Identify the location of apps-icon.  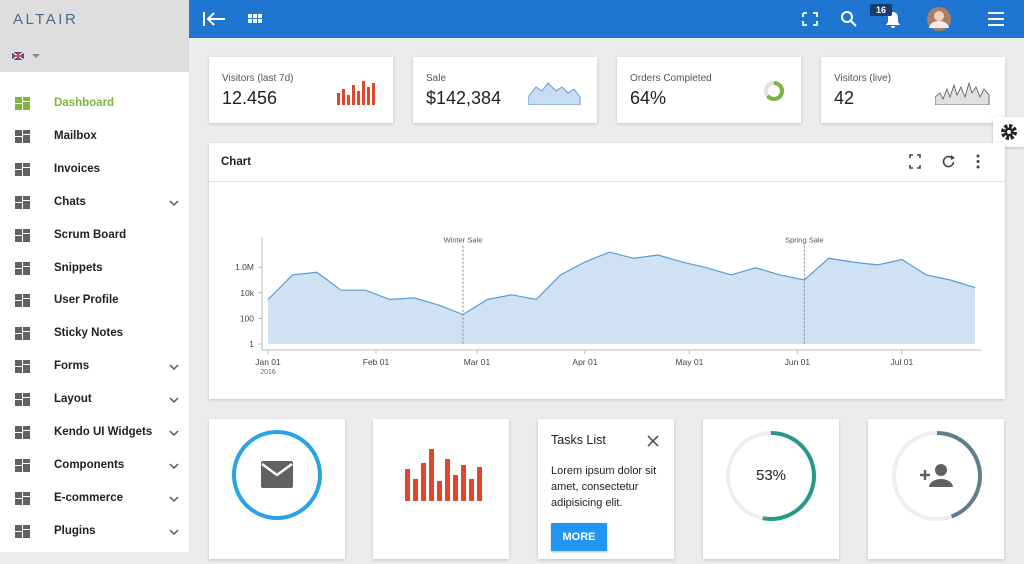
(255, 18).